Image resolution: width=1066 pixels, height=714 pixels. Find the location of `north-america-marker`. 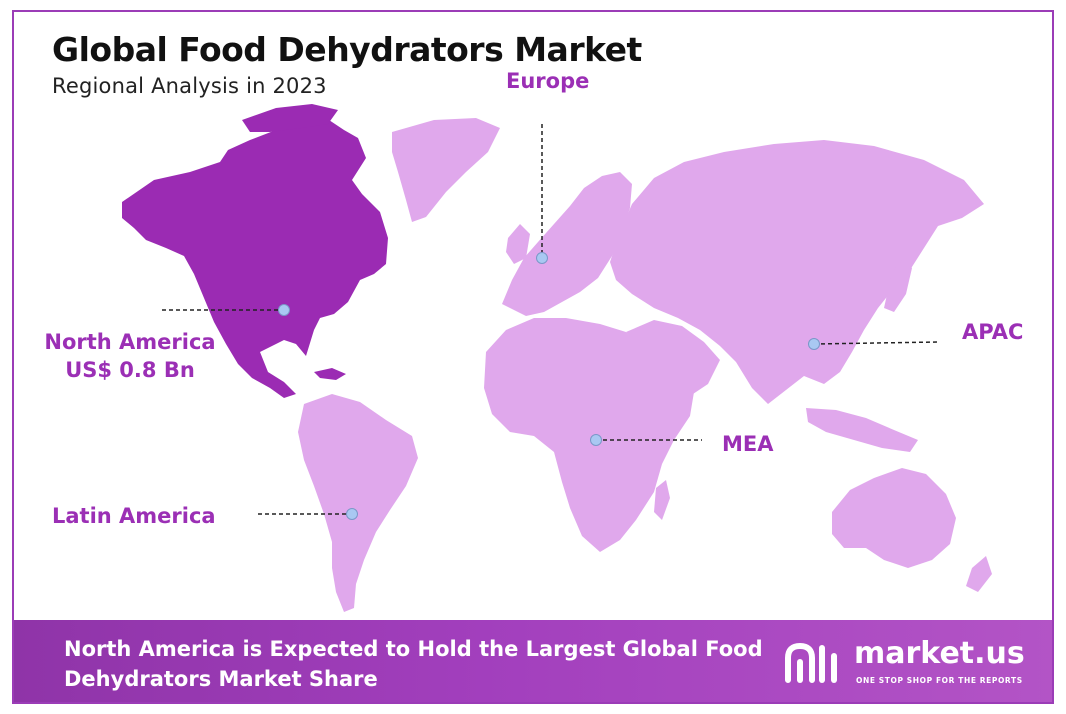

north-america-marker is located at coordinates (284, 310).